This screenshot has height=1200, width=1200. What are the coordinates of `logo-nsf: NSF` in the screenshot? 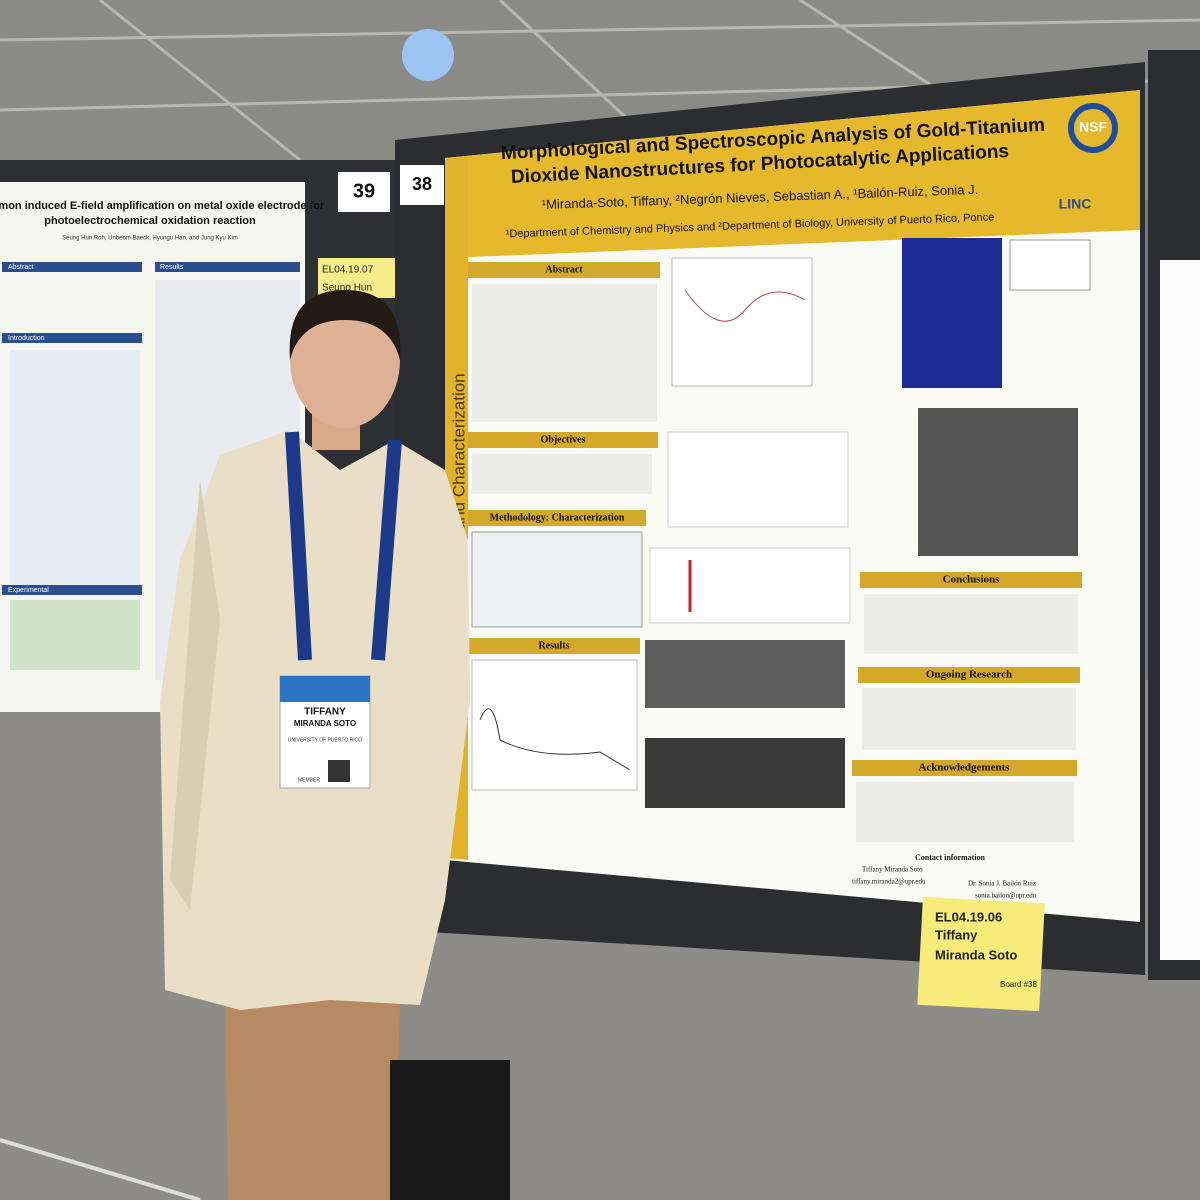 It's located at (1093, 127).